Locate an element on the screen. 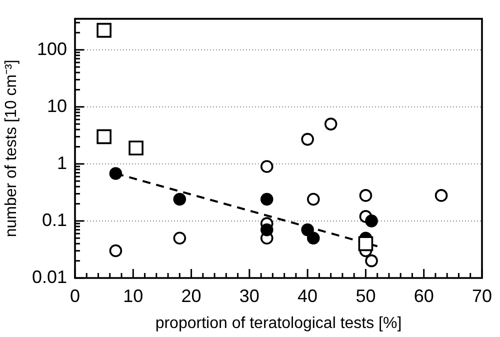  x-tick-label: 70 is located at coordinates (482, 296).